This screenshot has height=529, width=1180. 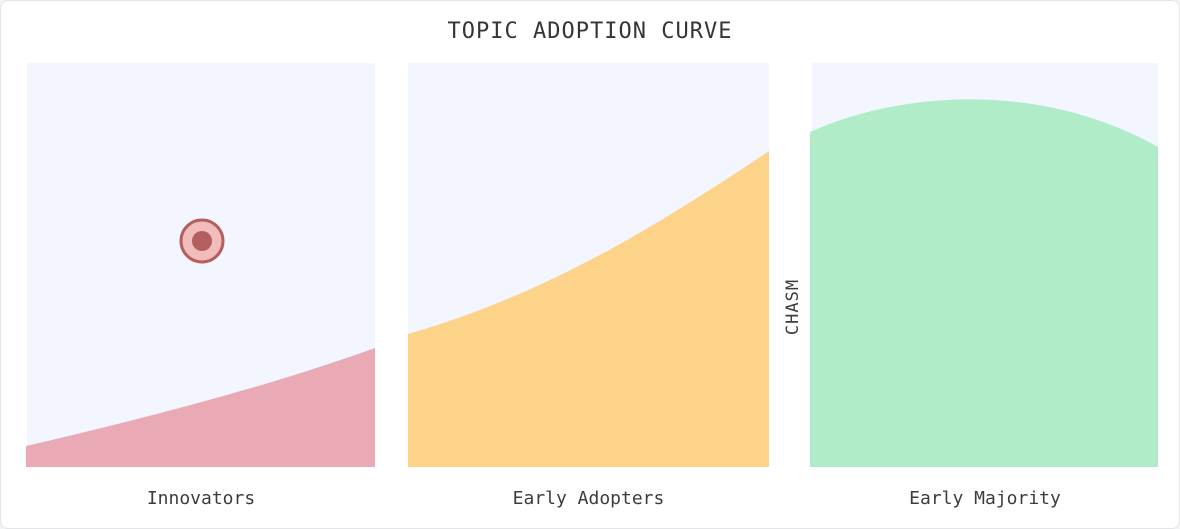 I want to click on early-majority-label: Early Majority, so click(x=985, y=498).